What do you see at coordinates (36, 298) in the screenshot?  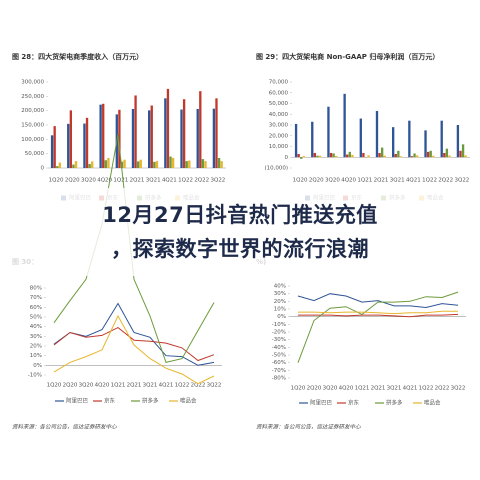 I see `y-tick-label: 70%` at bounding box center [36, 298].